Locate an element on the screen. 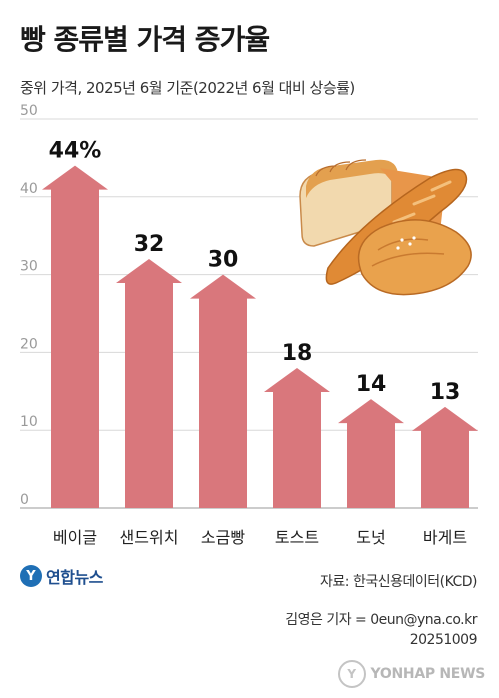  watermark-text: YONHAP NEWS is located at coordinates (428, 674).